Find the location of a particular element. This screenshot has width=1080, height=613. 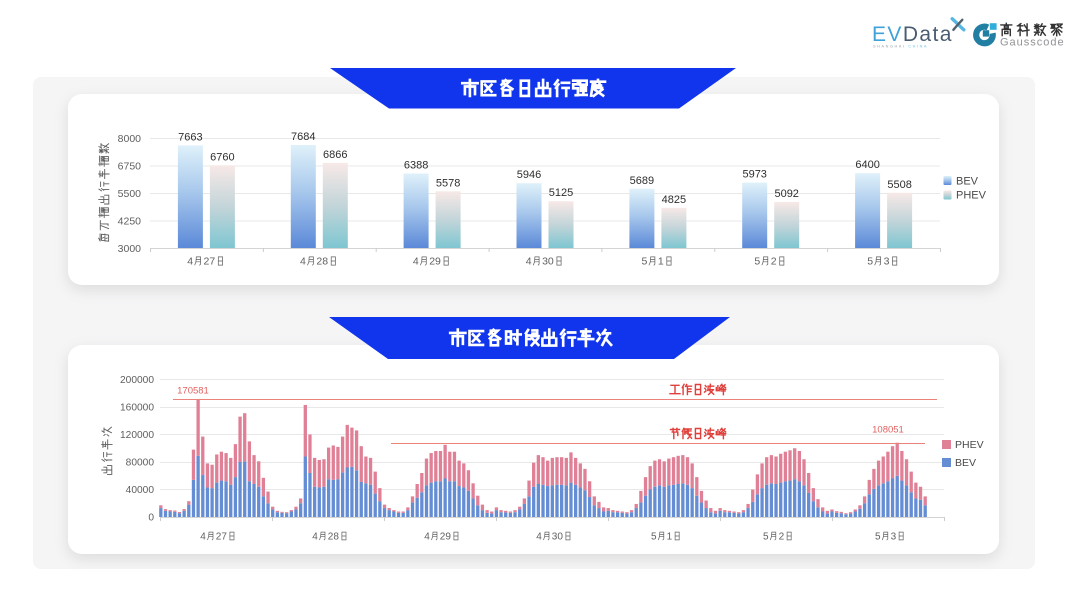

svg-text: 6750 is located at coordinates (130, 166).